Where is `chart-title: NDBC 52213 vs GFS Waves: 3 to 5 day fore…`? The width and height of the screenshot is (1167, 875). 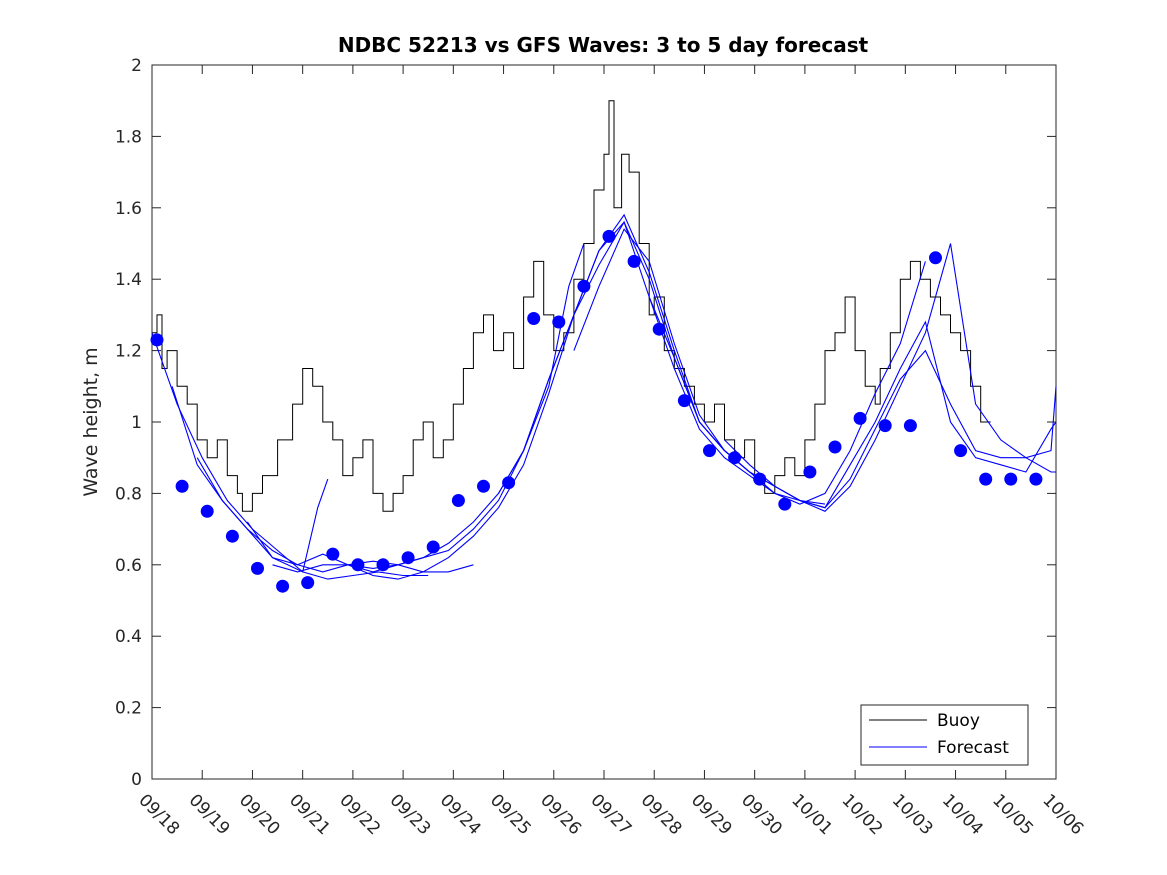 chart-title: NDBC 52213 vs GFS Waves: 3 to 5 day fore… is located at coordinates (603, 45).